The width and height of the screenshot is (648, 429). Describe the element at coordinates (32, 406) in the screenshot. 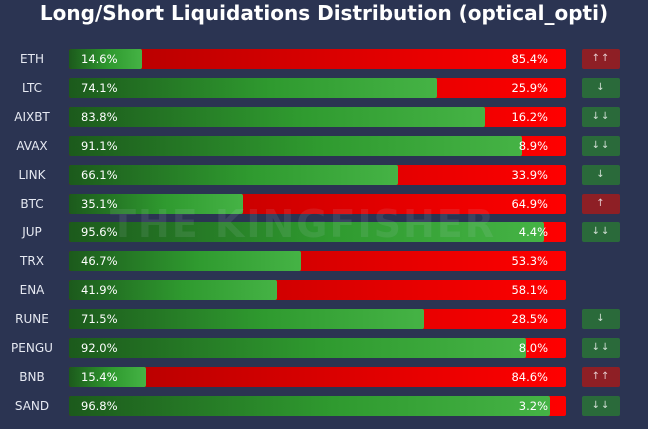

I see `symbol-label: SAND` at that location.